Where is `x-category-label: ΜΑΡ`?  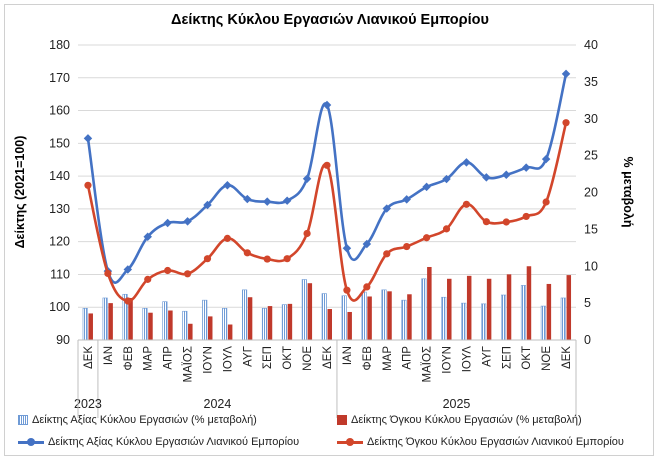 x-category-label: ΜΑΡ is located at coordinates (388, 358).